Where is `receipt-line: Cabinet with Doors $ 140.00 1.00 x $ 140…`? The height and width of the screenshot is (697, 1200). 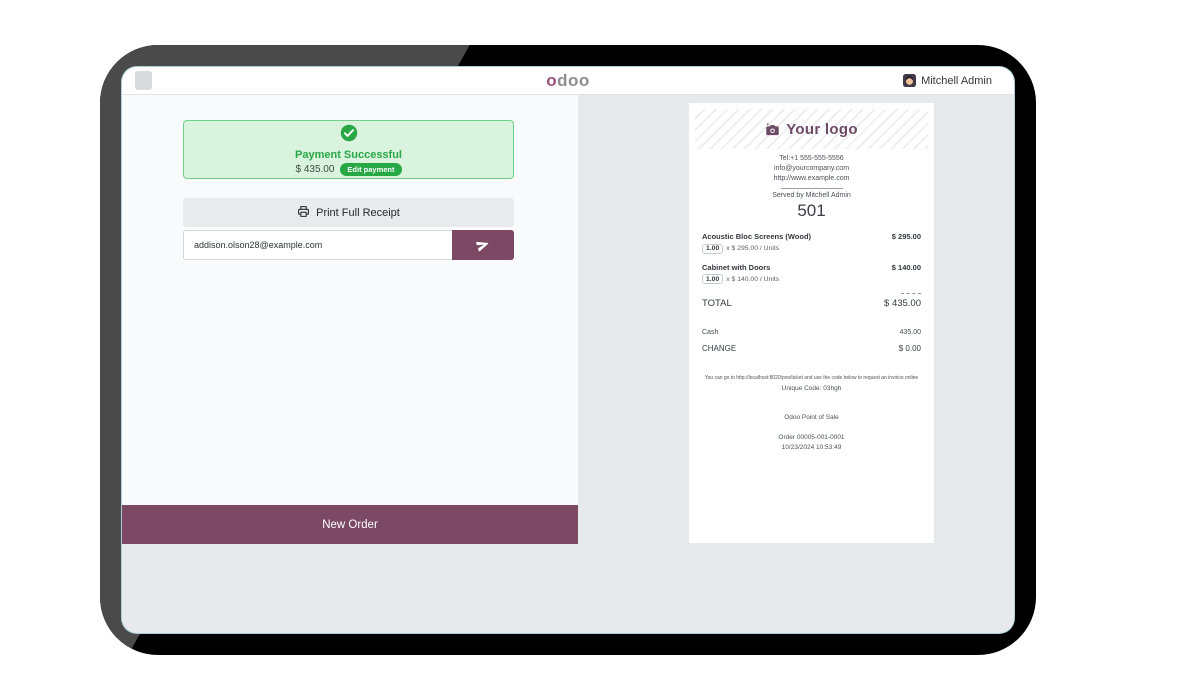 receipt-line: Cabinet with Doors $ 140.00 1.00 x $ 140… is located at coordinates (811, 274).